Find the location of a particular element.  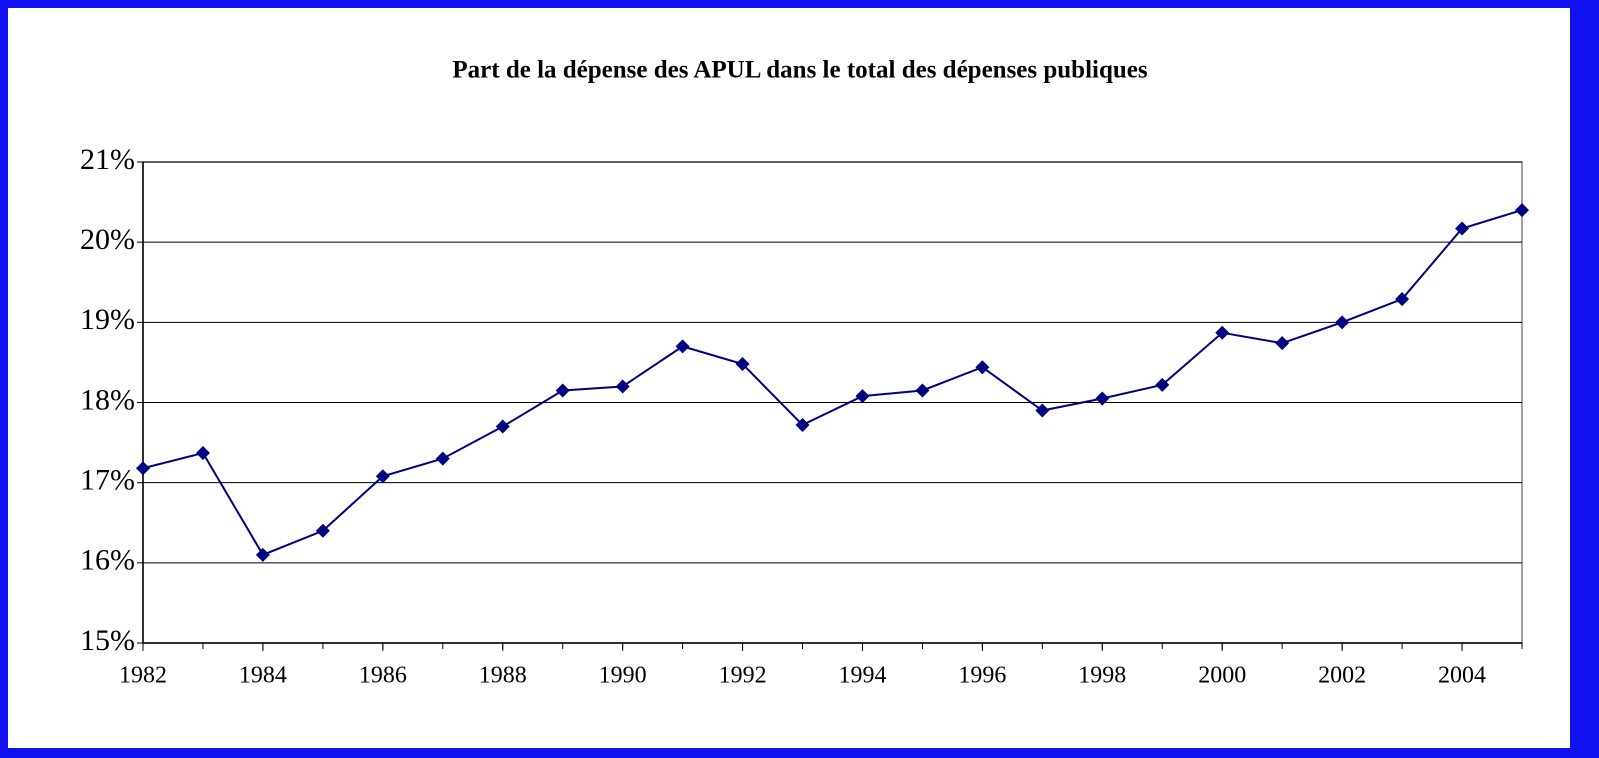

y-tick-label: 21% is located at coordinates (107, 159).